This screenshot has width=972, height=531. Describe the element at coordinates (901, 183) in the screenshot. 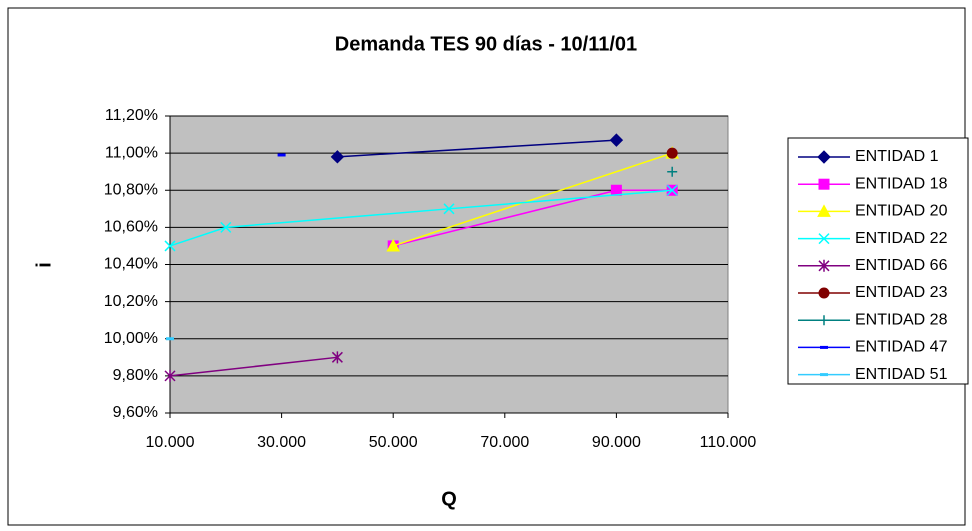

I see `legend-label: ENTIDAD 18` at that location.